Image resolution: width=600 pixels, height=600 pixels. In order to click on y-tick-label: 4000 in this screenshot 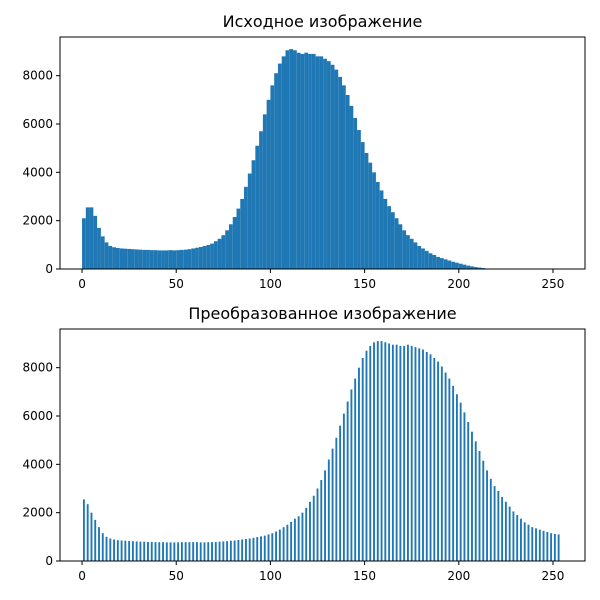, I will do `click(37, 172)`.